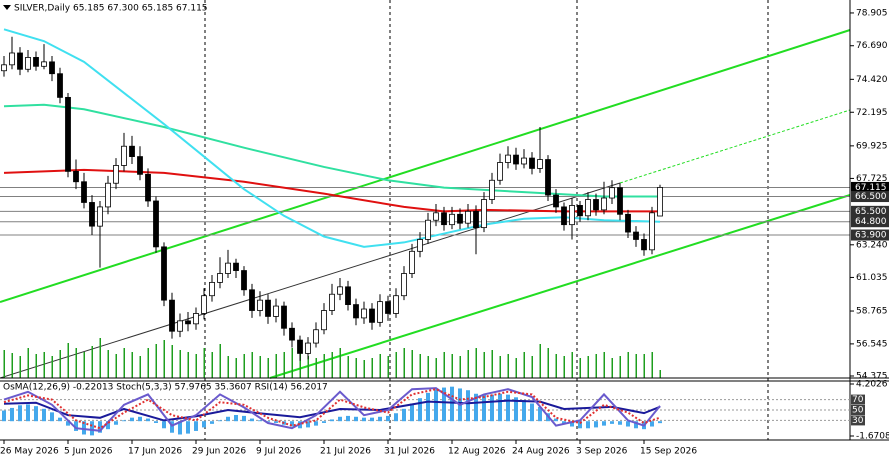 The width and height of the screenshot is (889, 464). Describe the element at coordinates (331, 190) in the screenshot. I see `line` at that location.